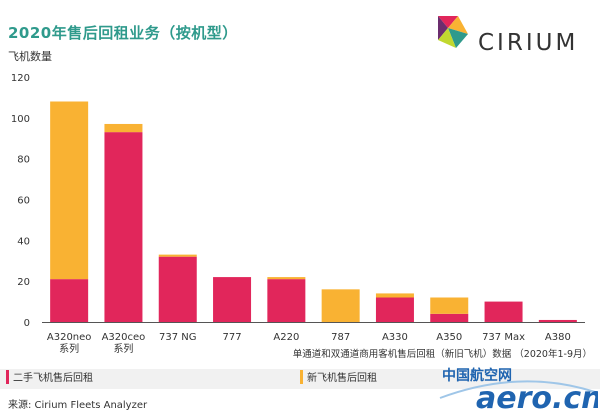 This screenshot has width=600, height=414. What do you see at coordinates (20, 119) in the screenshot?
I see `y-tick-label: 100` at bounding box center [20, 119].